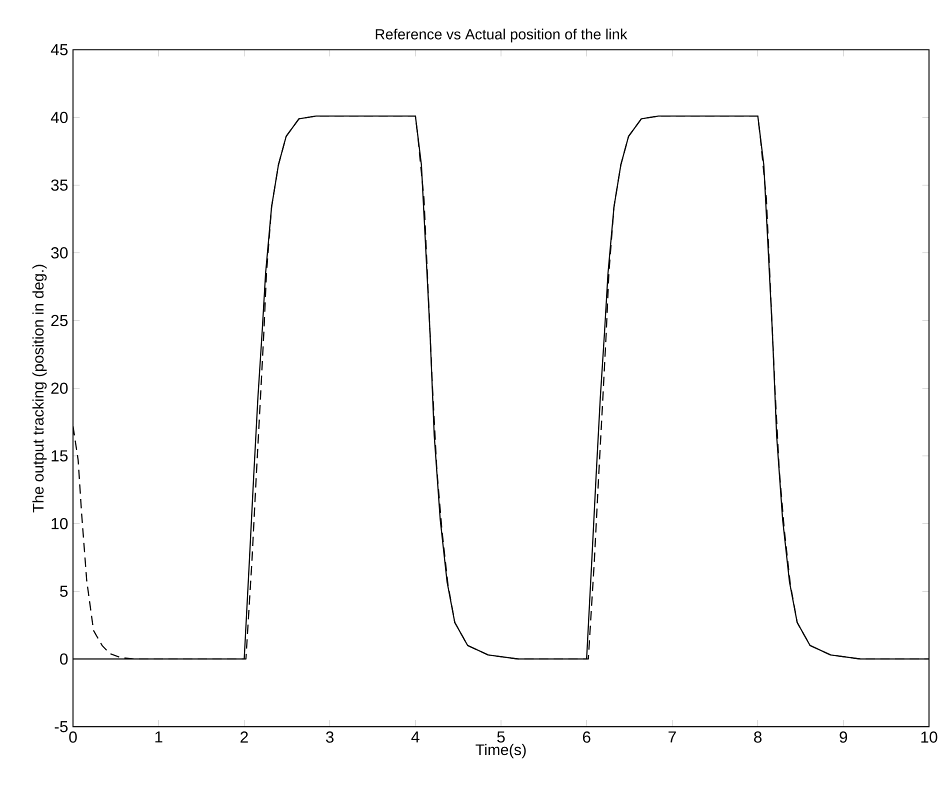  What do you see at coordinates (244, 737) in the screenshot?
I see `x-tick-label: 2` at bounding box center [244, 737].